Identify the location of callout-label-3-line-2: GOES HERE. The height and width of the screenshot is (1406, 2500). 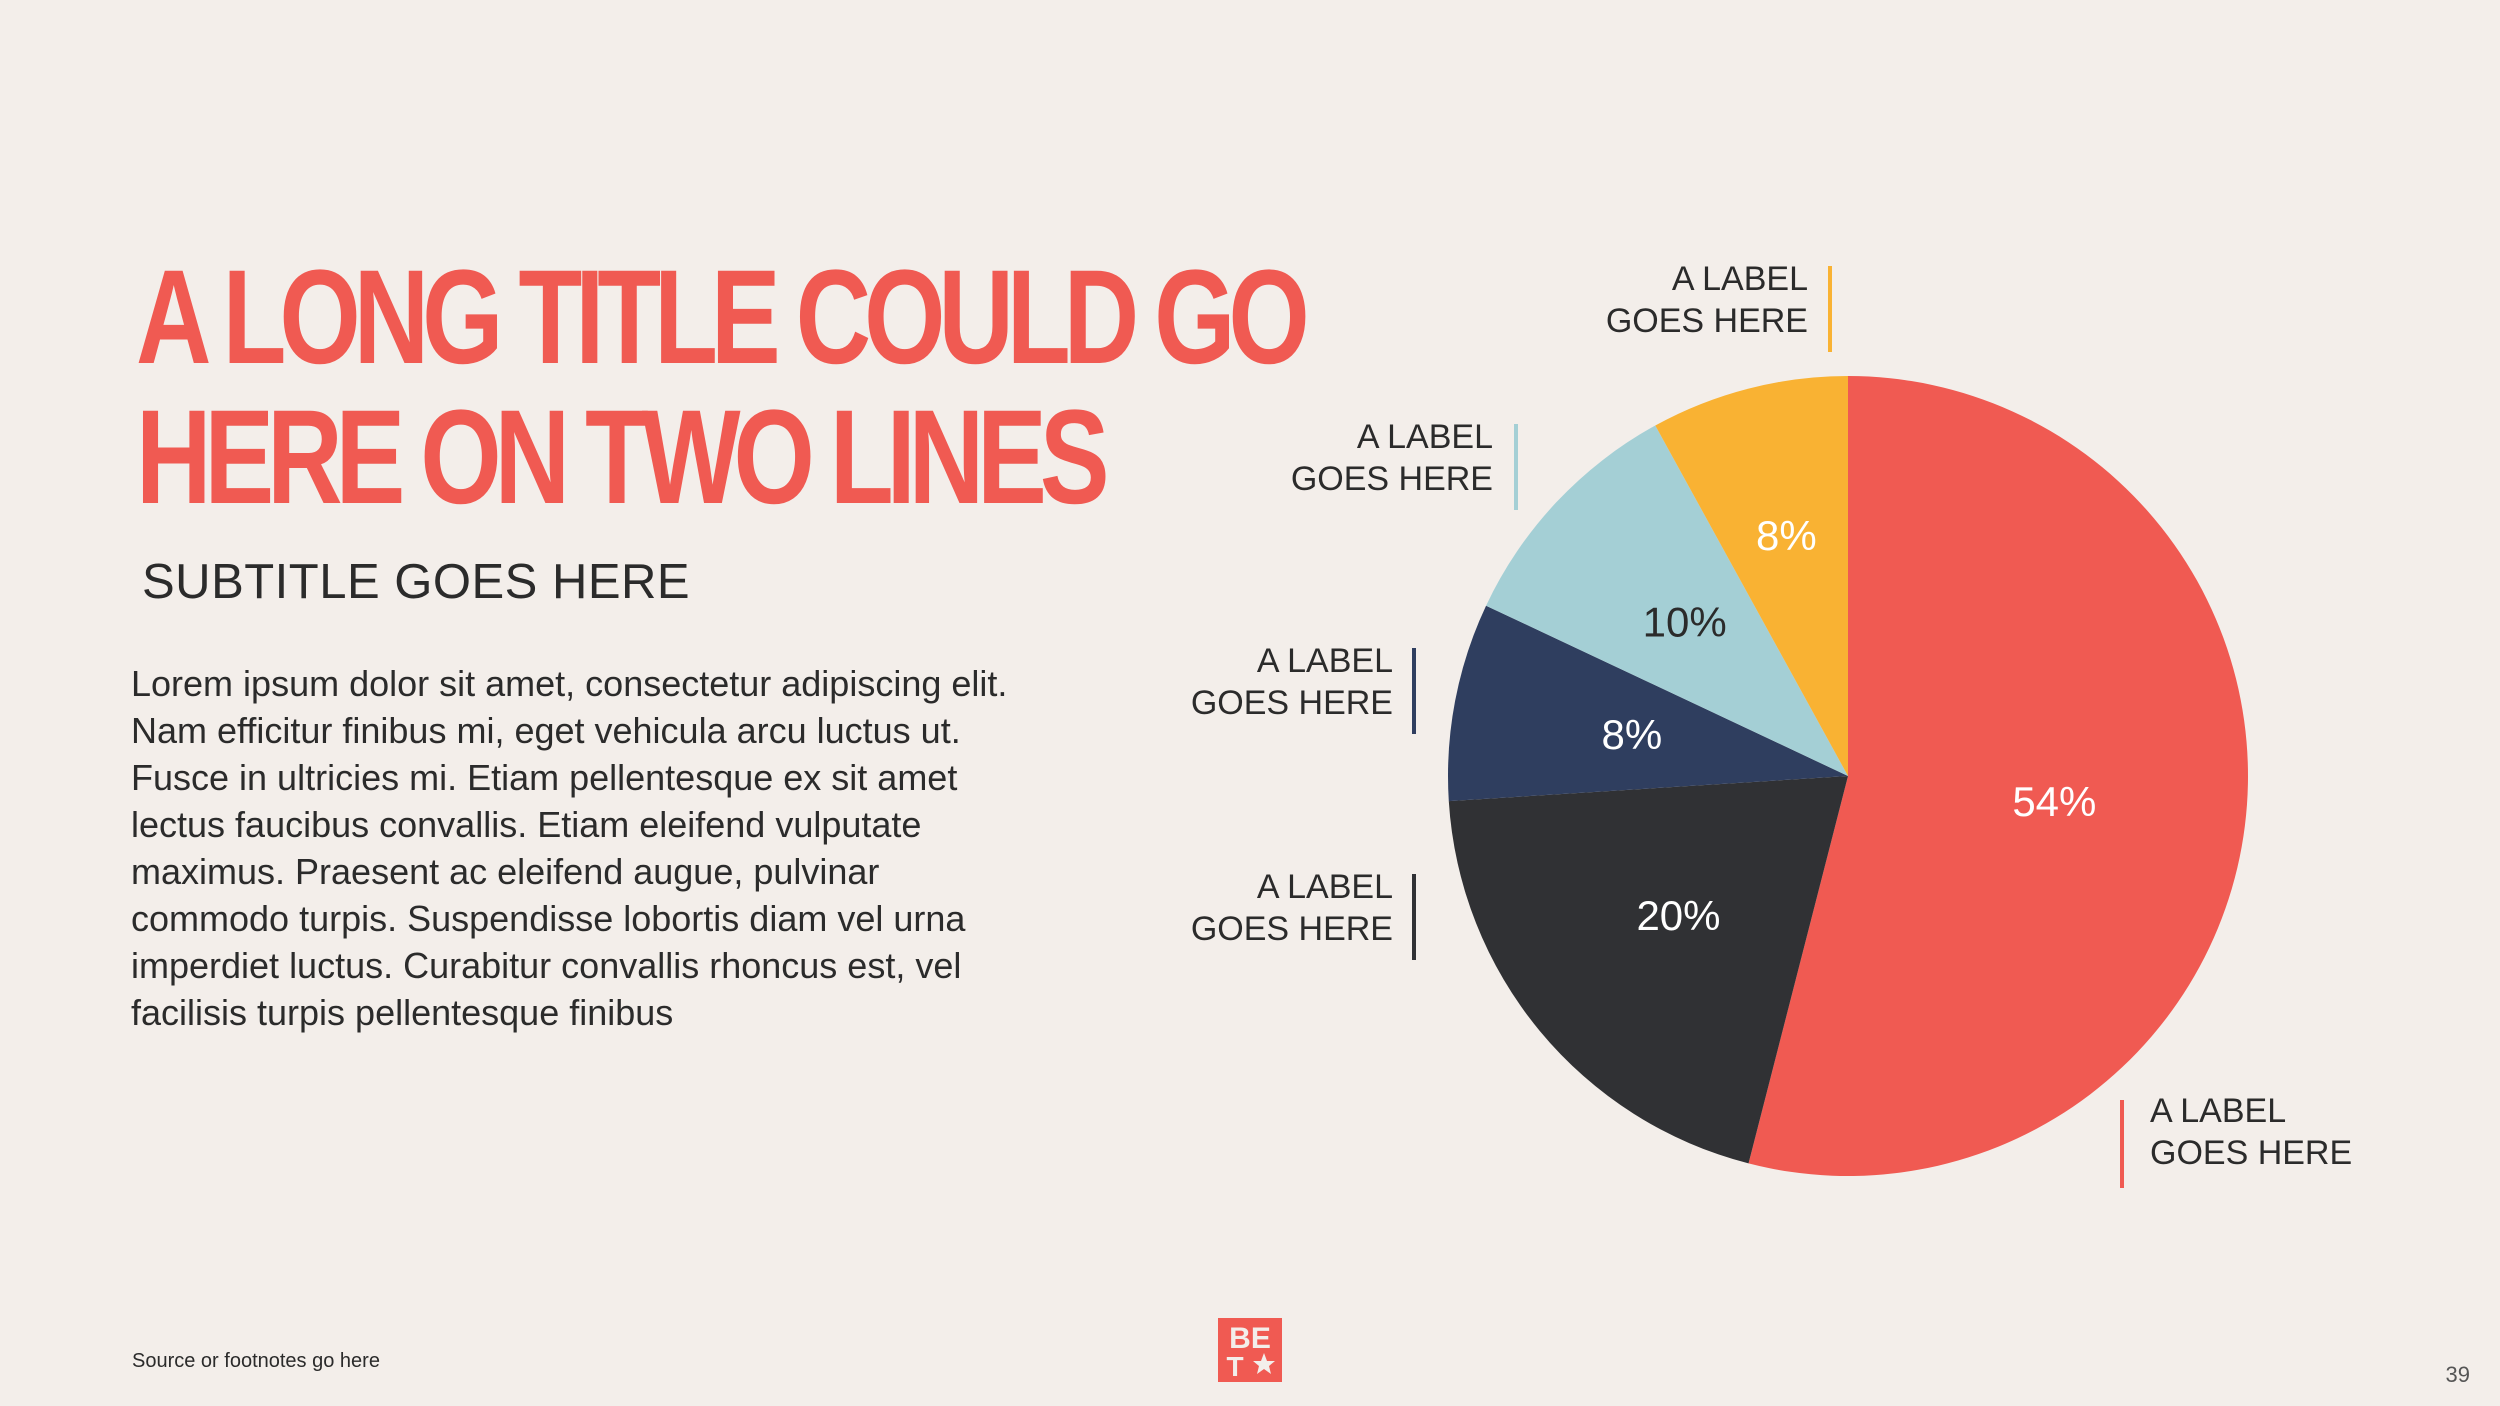
(1292, 703).